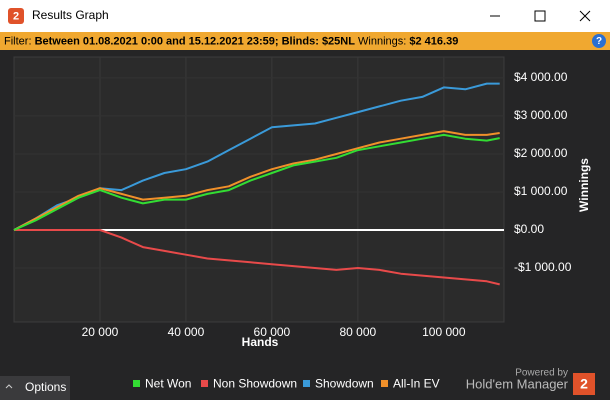 This screenshot has width=610, height=400. Describe the element at coordinates (305, 16) in the screenshot. I see `title-bar` at that location.